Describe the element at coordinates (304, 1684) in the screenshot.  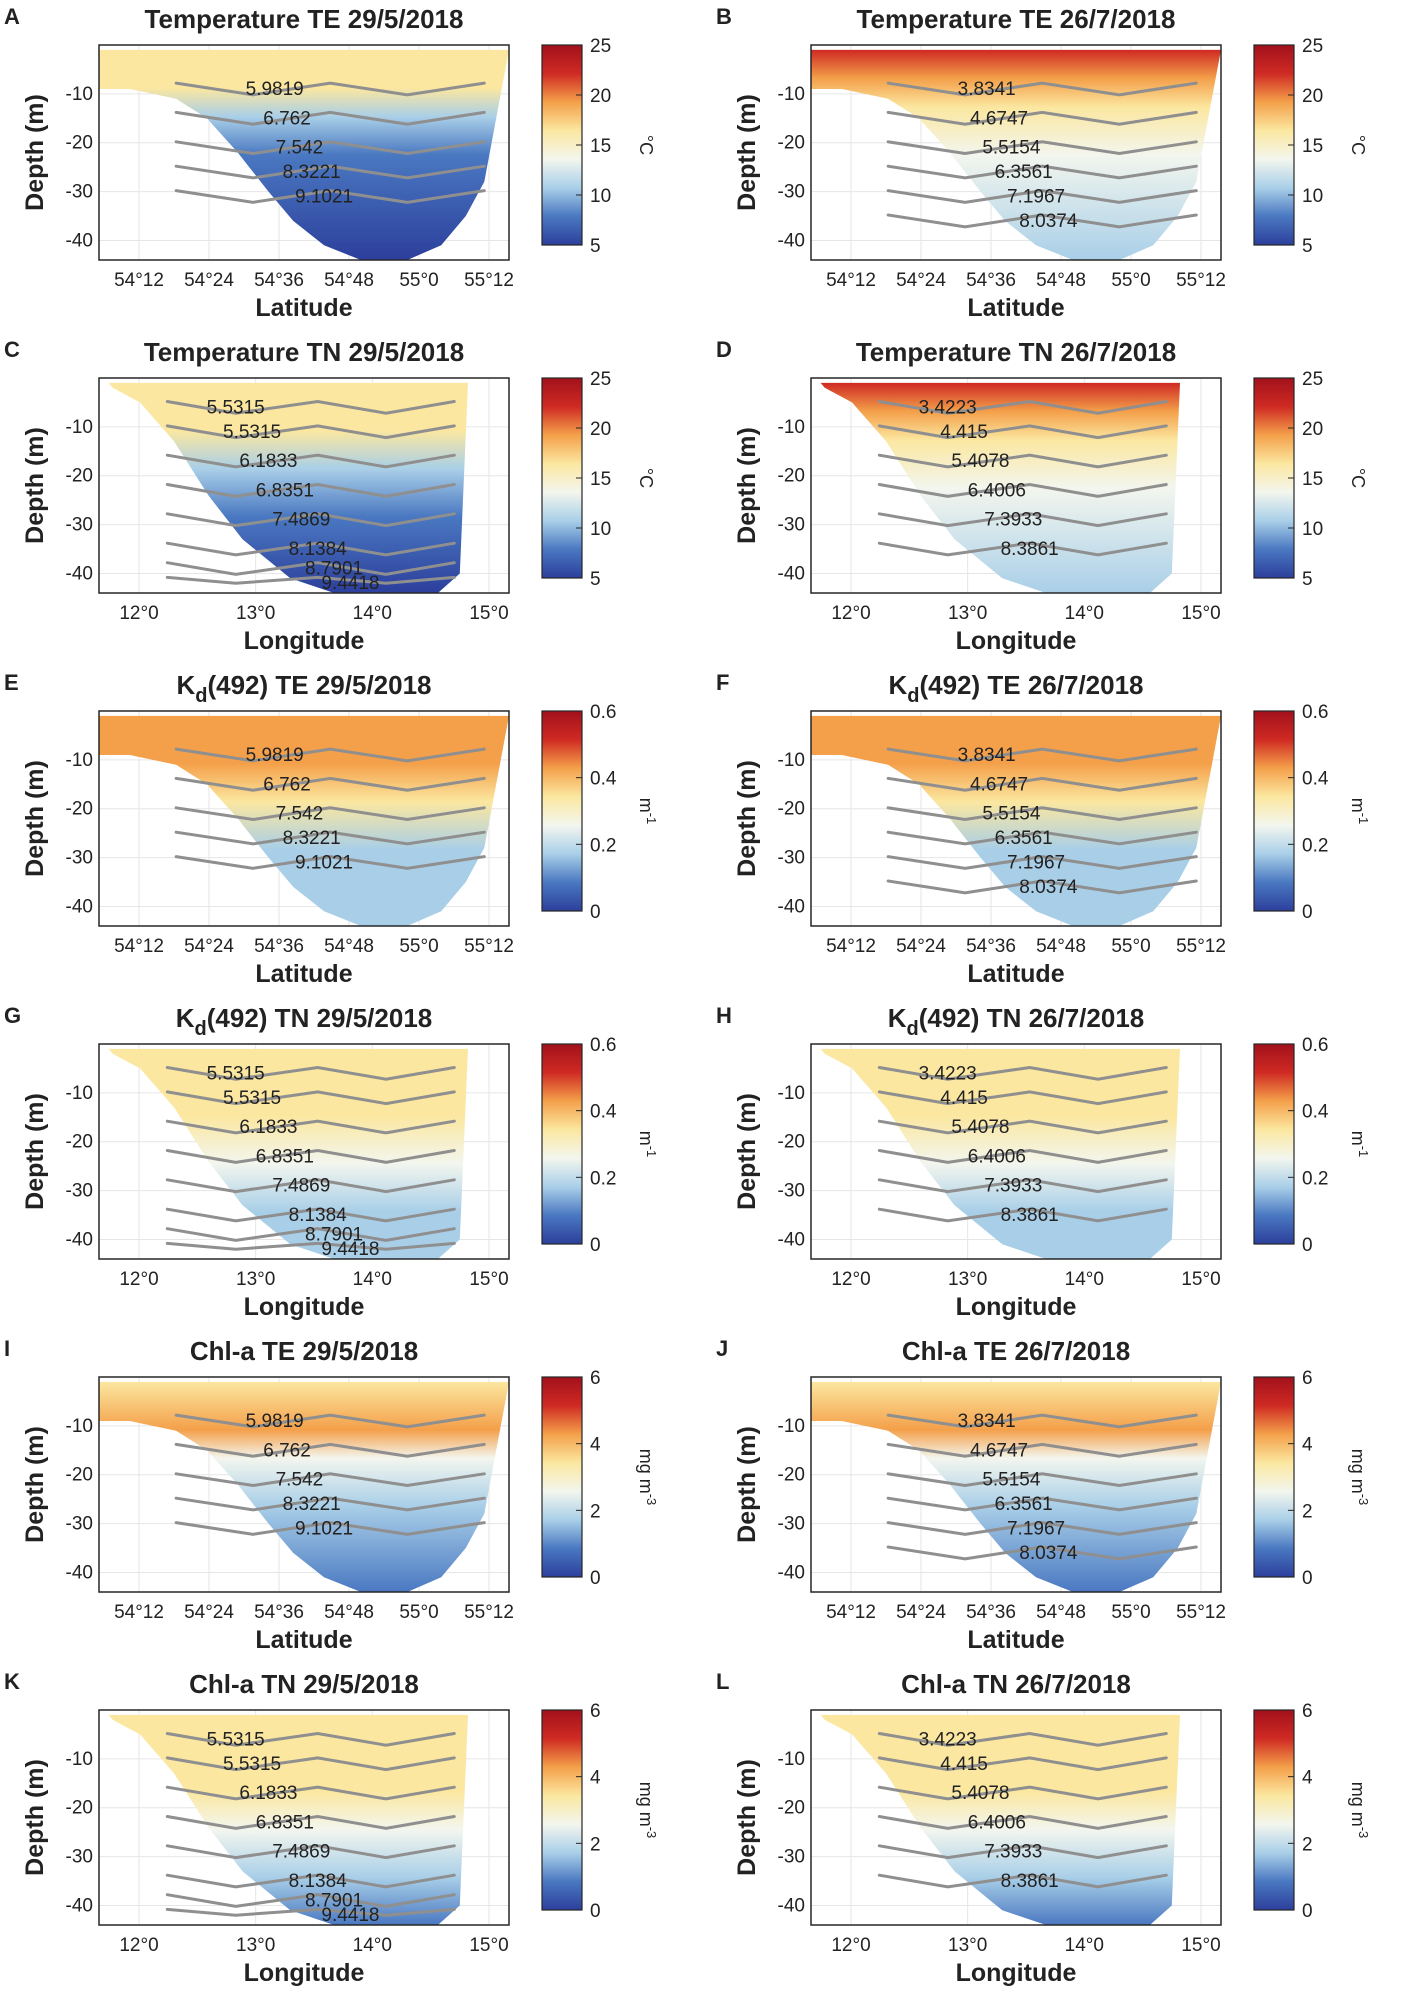
I see `chart-title: Chl-a TN 29/5/2018` at that location.